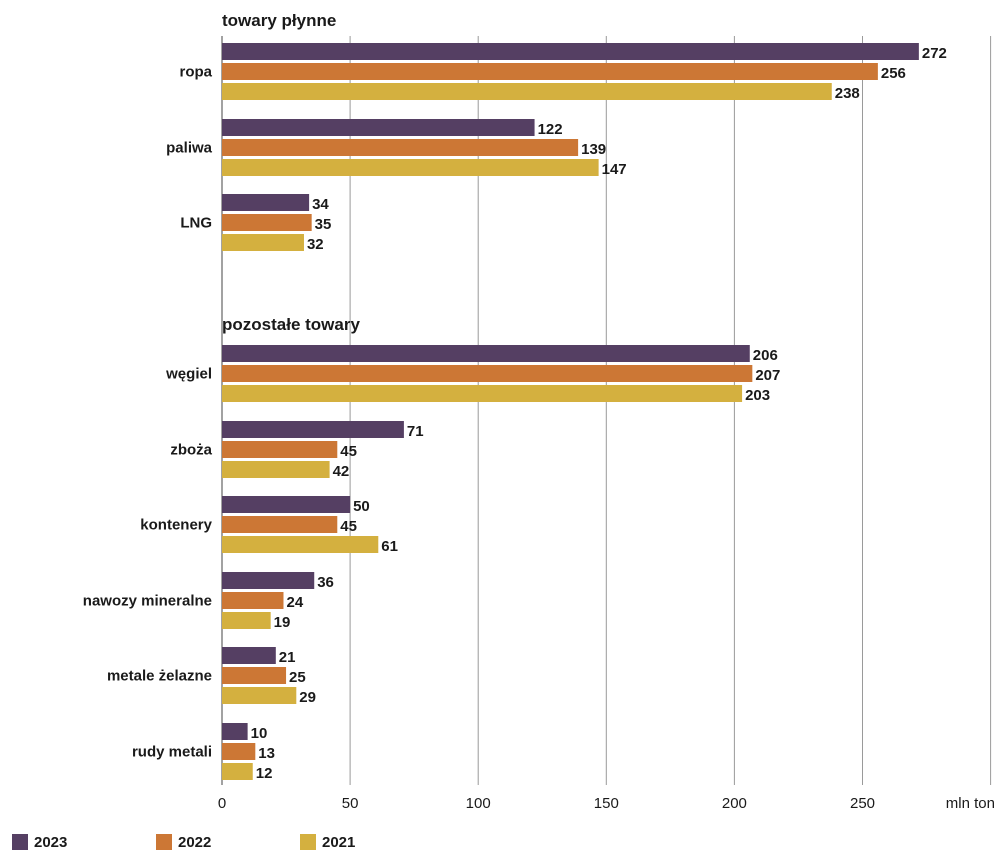 Image resolution: width=1000 pixels, height=852 pixels. Describe the element at coordinates (734, 803) in the screenshot. I see `x-tick-label: 200` at that location.